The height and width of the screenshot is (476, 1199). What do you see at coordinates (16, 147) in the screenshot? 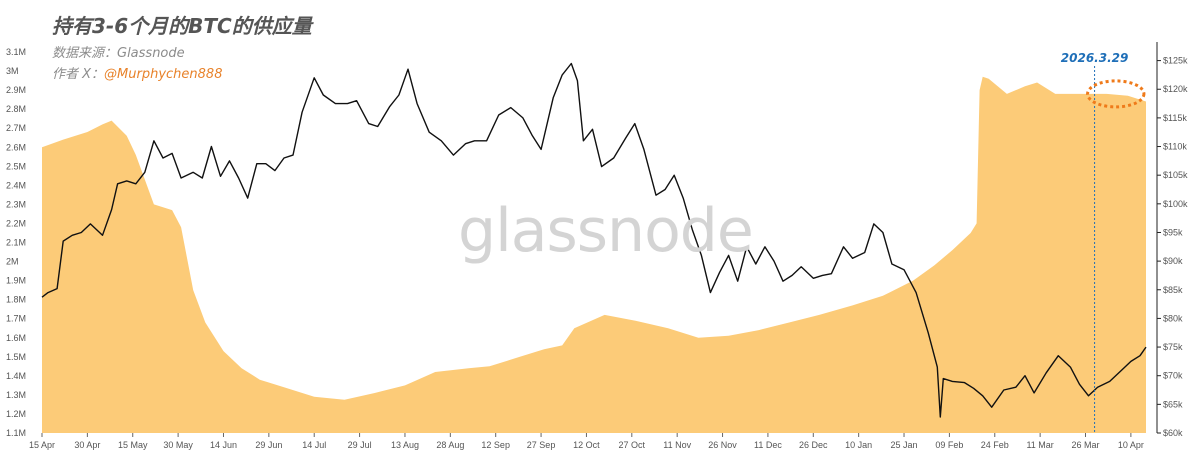
I see `y-left-tick-label: 2.6M` at bounding box center [16, 147].